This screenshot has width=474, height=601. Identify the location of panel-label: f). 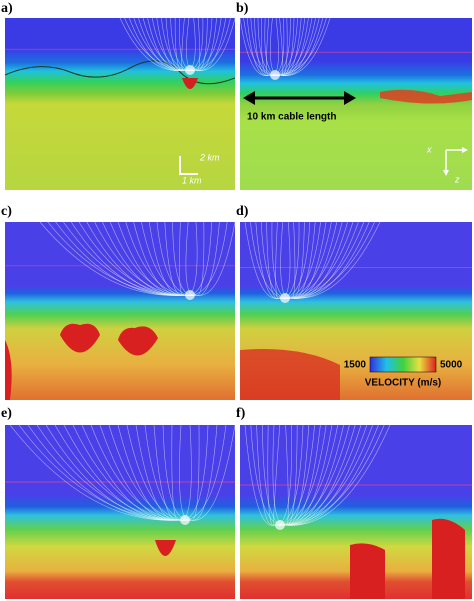
(241, 413).